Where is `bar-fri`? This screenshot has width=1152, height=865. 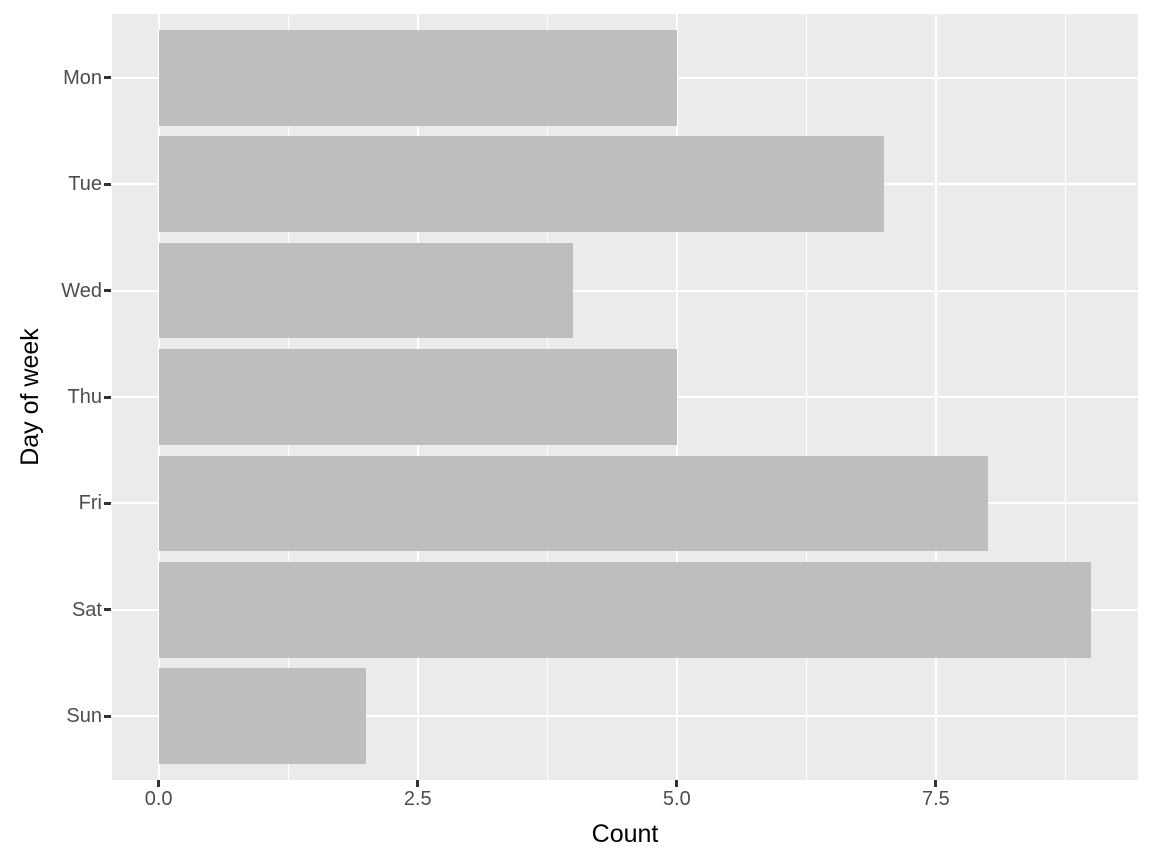 bar-fri is located at coordinates (573, 503).